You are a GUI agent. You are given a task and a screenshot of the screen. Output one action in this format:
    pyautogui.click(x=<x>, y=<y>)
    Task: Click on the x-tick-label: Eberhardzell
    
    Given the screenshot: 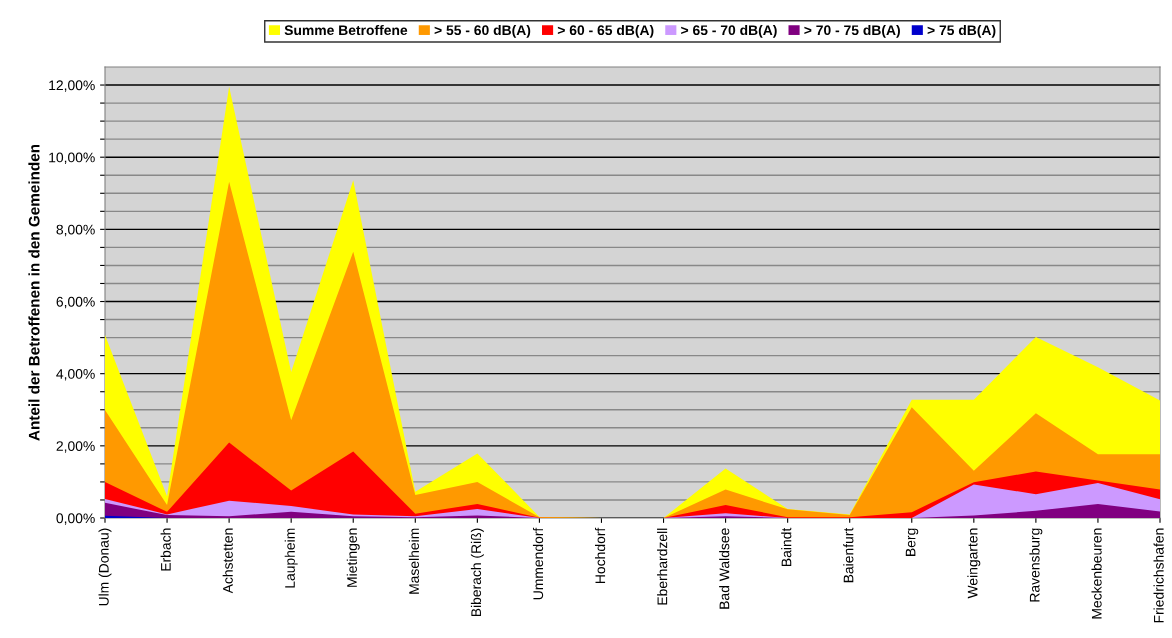 What is the action you would take?
    pyautogui.click(x=662, y=566)
    